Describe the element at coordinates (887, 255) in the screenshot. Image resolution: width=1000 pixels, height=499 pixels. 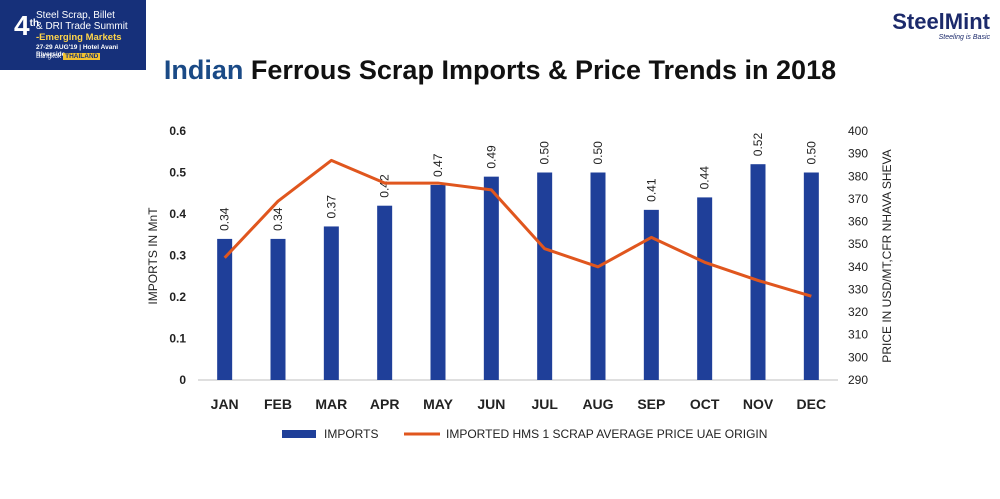
I see `y2-axis-title: PRICE IN USD/MT,CFR NHAVA SHEVA` at that location.